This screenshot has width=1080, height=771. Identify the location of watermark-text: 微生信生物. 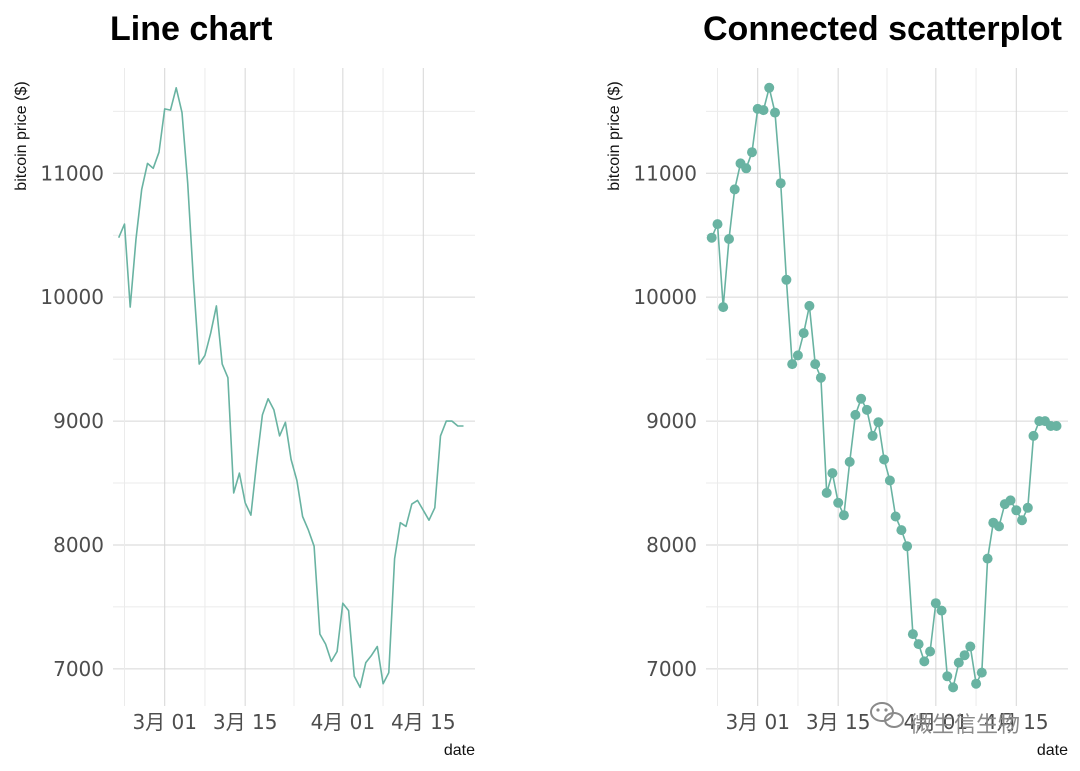
(965, 725).